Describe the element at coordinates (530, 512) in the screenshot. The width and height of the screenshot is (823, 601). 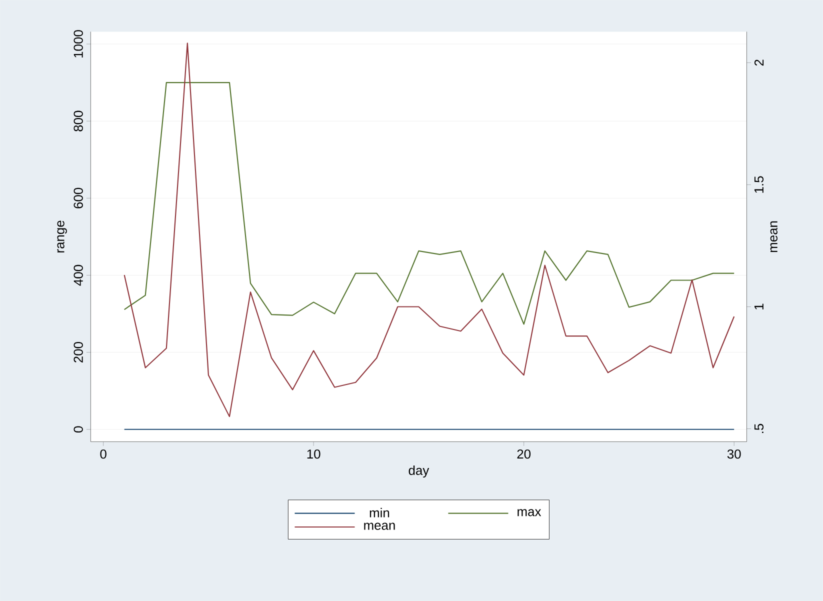
I see `legend-label: max` at that location.